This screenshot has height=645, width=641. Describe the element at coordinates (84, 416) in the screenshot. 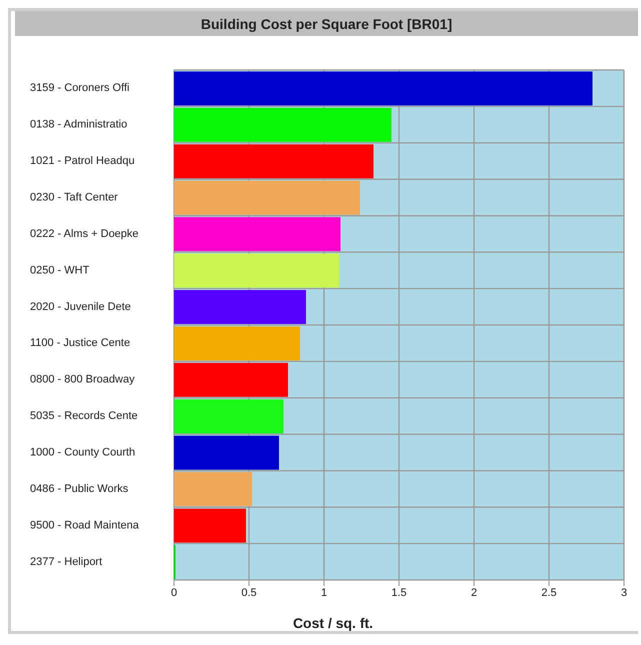

I see `y-tick-label: 5035 - Records Cente` at that location.